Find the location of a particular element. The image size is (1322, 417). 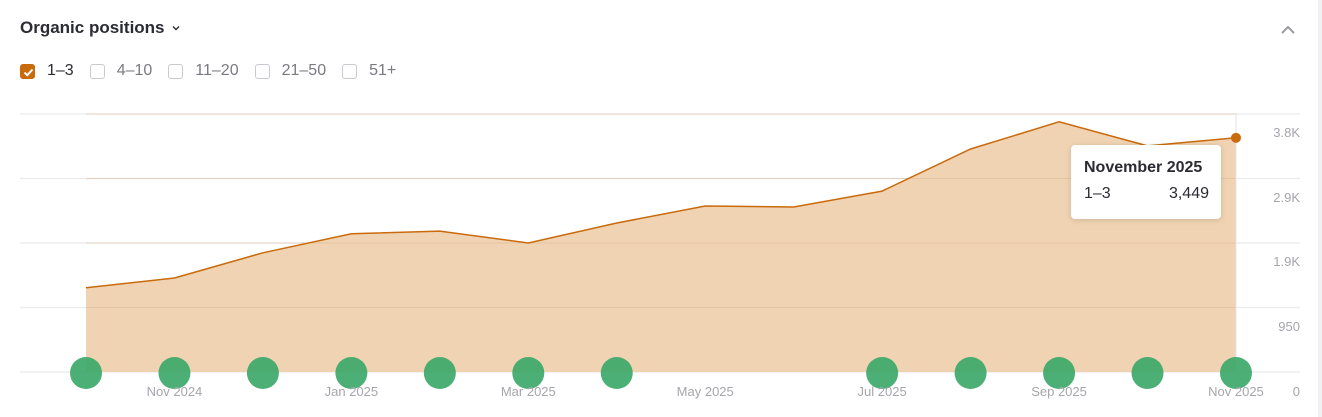

y-tick-label: 2.9K is located at coordinates (1286, 197).